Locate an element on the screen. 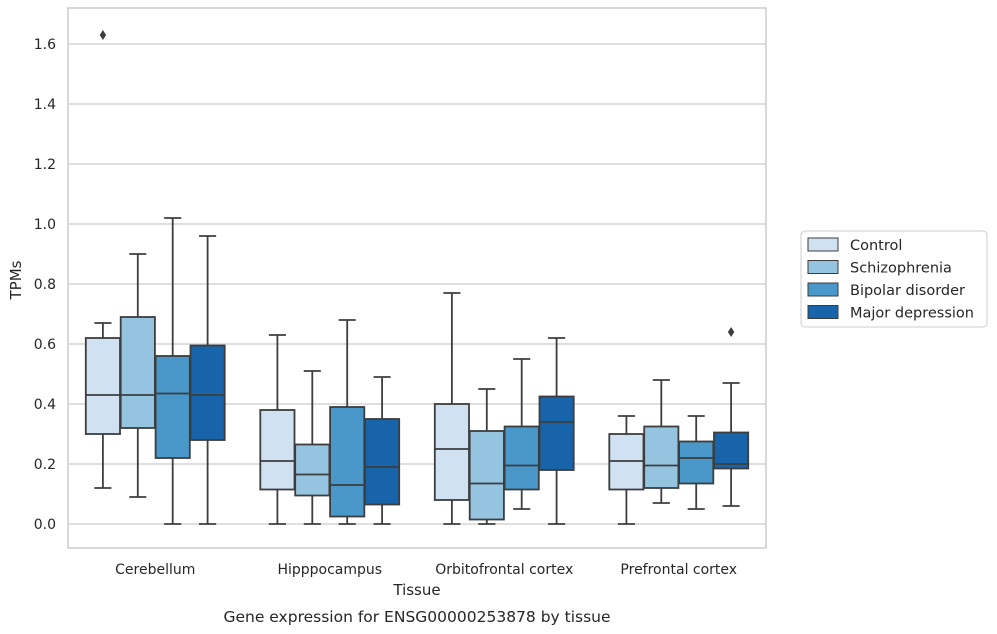  x-tick-label: Prefrontal cortex is located at coordinates (678, 570).